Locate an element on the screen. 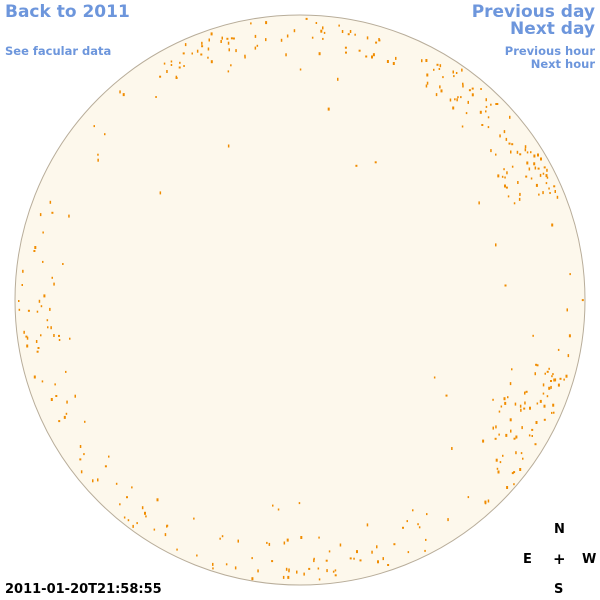 This screenshot has height=600, width=600. previous-day-link: Previous day is located at coordinates (533, 12).